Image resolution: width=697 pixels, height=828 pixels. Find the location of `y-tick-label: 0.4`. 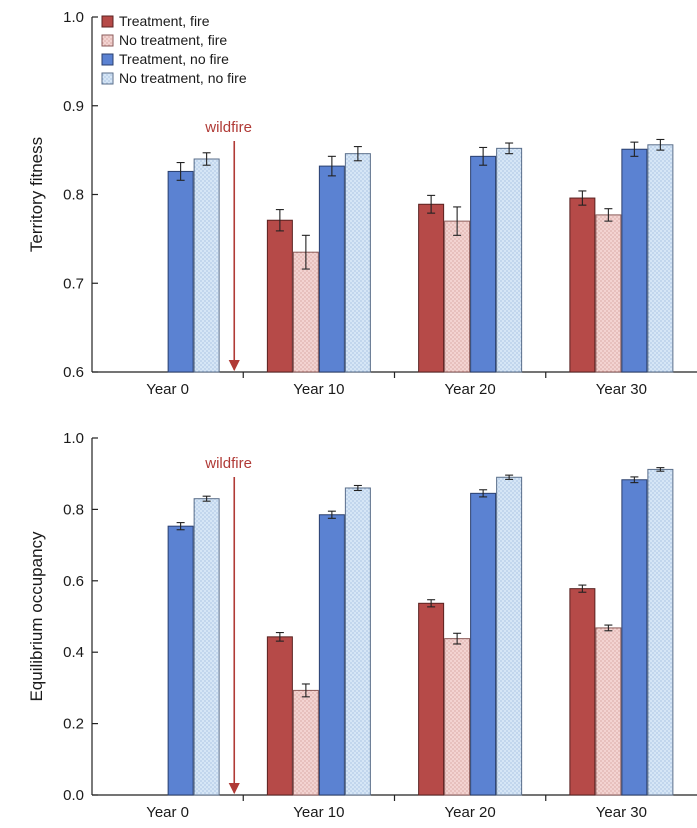

y-tick-label: 0.4 is located at coordinates (73, 652).